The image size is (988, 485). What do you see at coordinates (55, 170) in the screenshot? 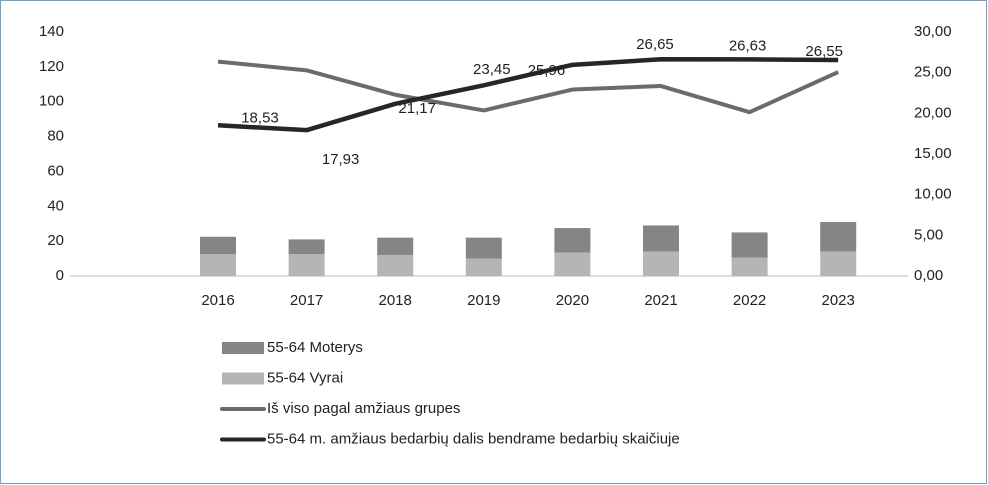
I see `y-tick-label: 60` at bounding box center [55, 170].